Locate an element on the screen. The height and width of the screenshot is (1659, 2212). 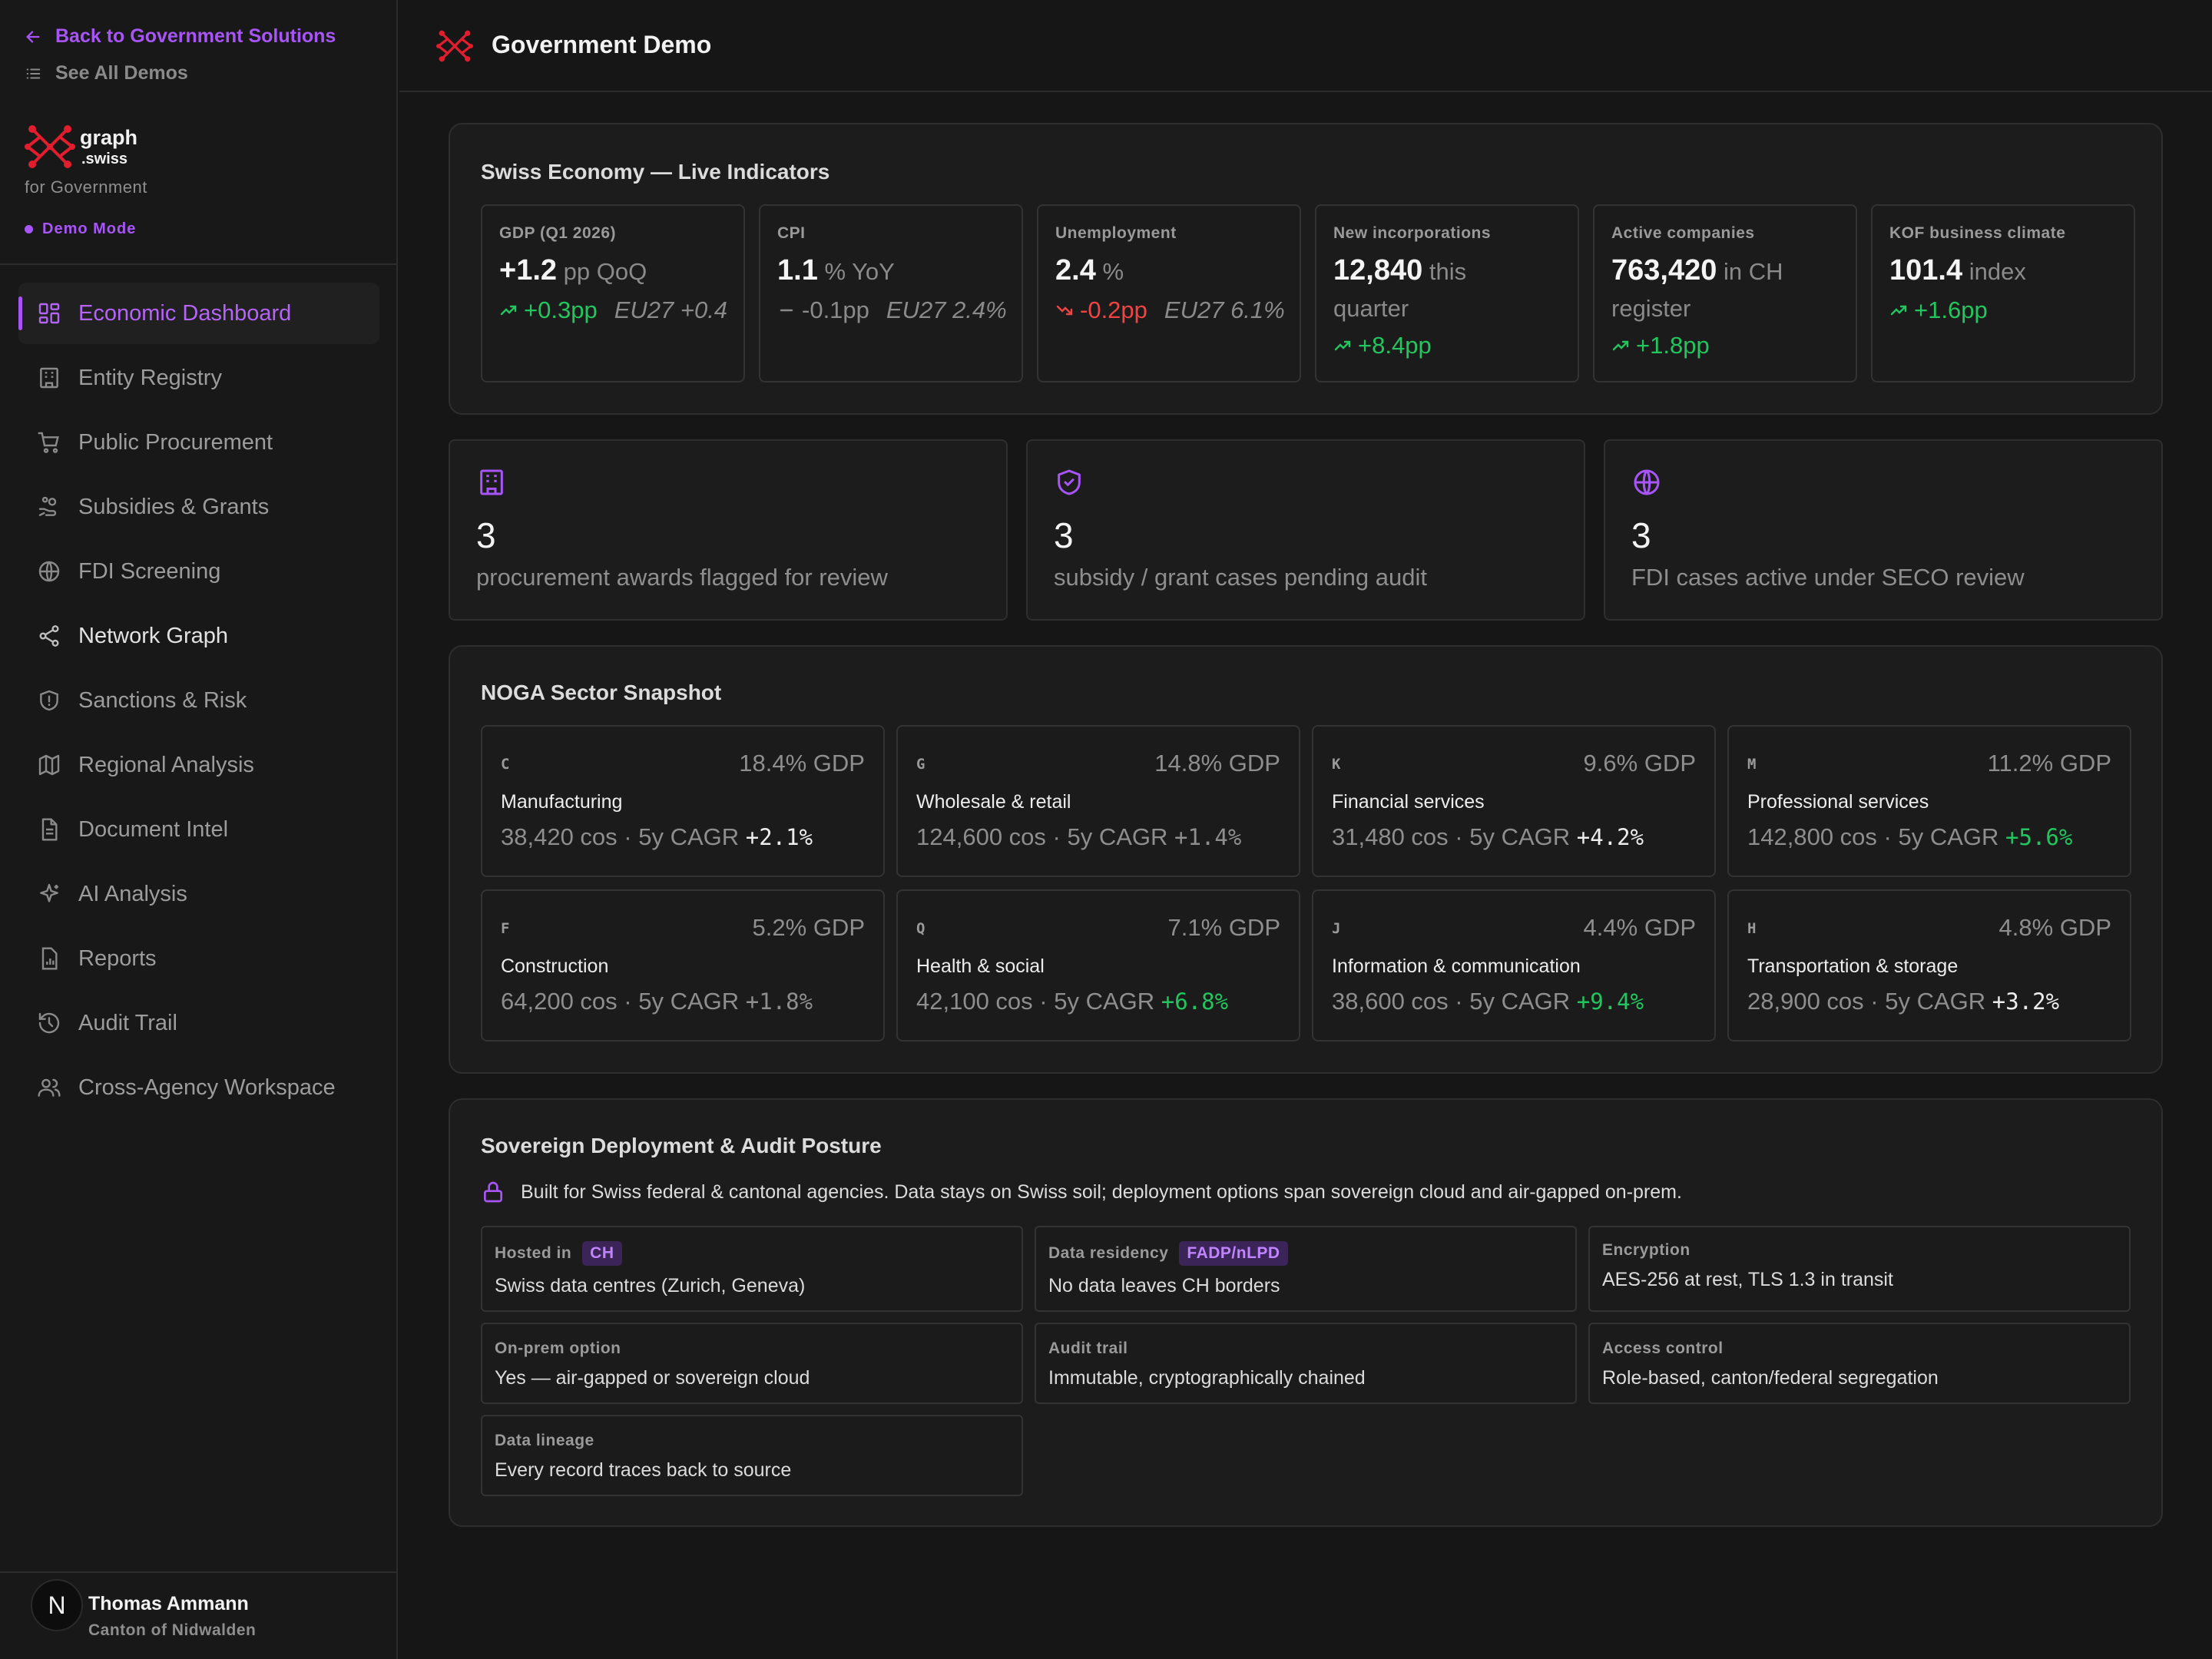
sector-stats: 31,480 cos · 5y CAGR +4.2% is located at coordinates (1488, 837).